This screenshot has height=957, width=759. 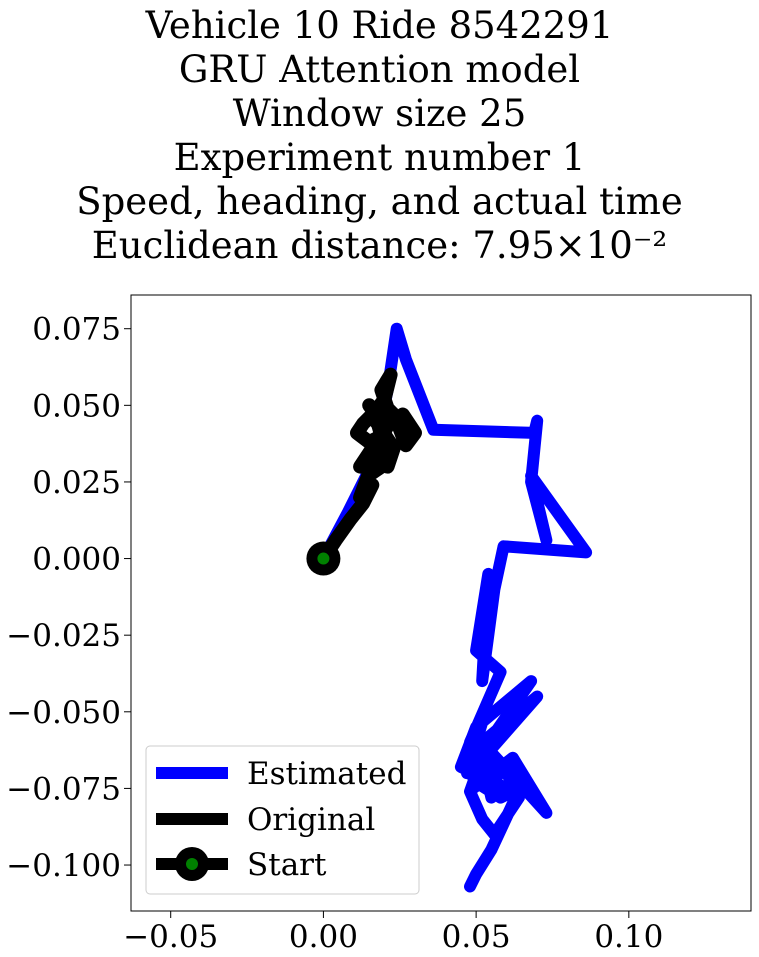 What do you see at coordinates (379, 201) in the screenshot?
I see `title-line-5: Speed, heading, and actual time` at bounding box center [379, 201].